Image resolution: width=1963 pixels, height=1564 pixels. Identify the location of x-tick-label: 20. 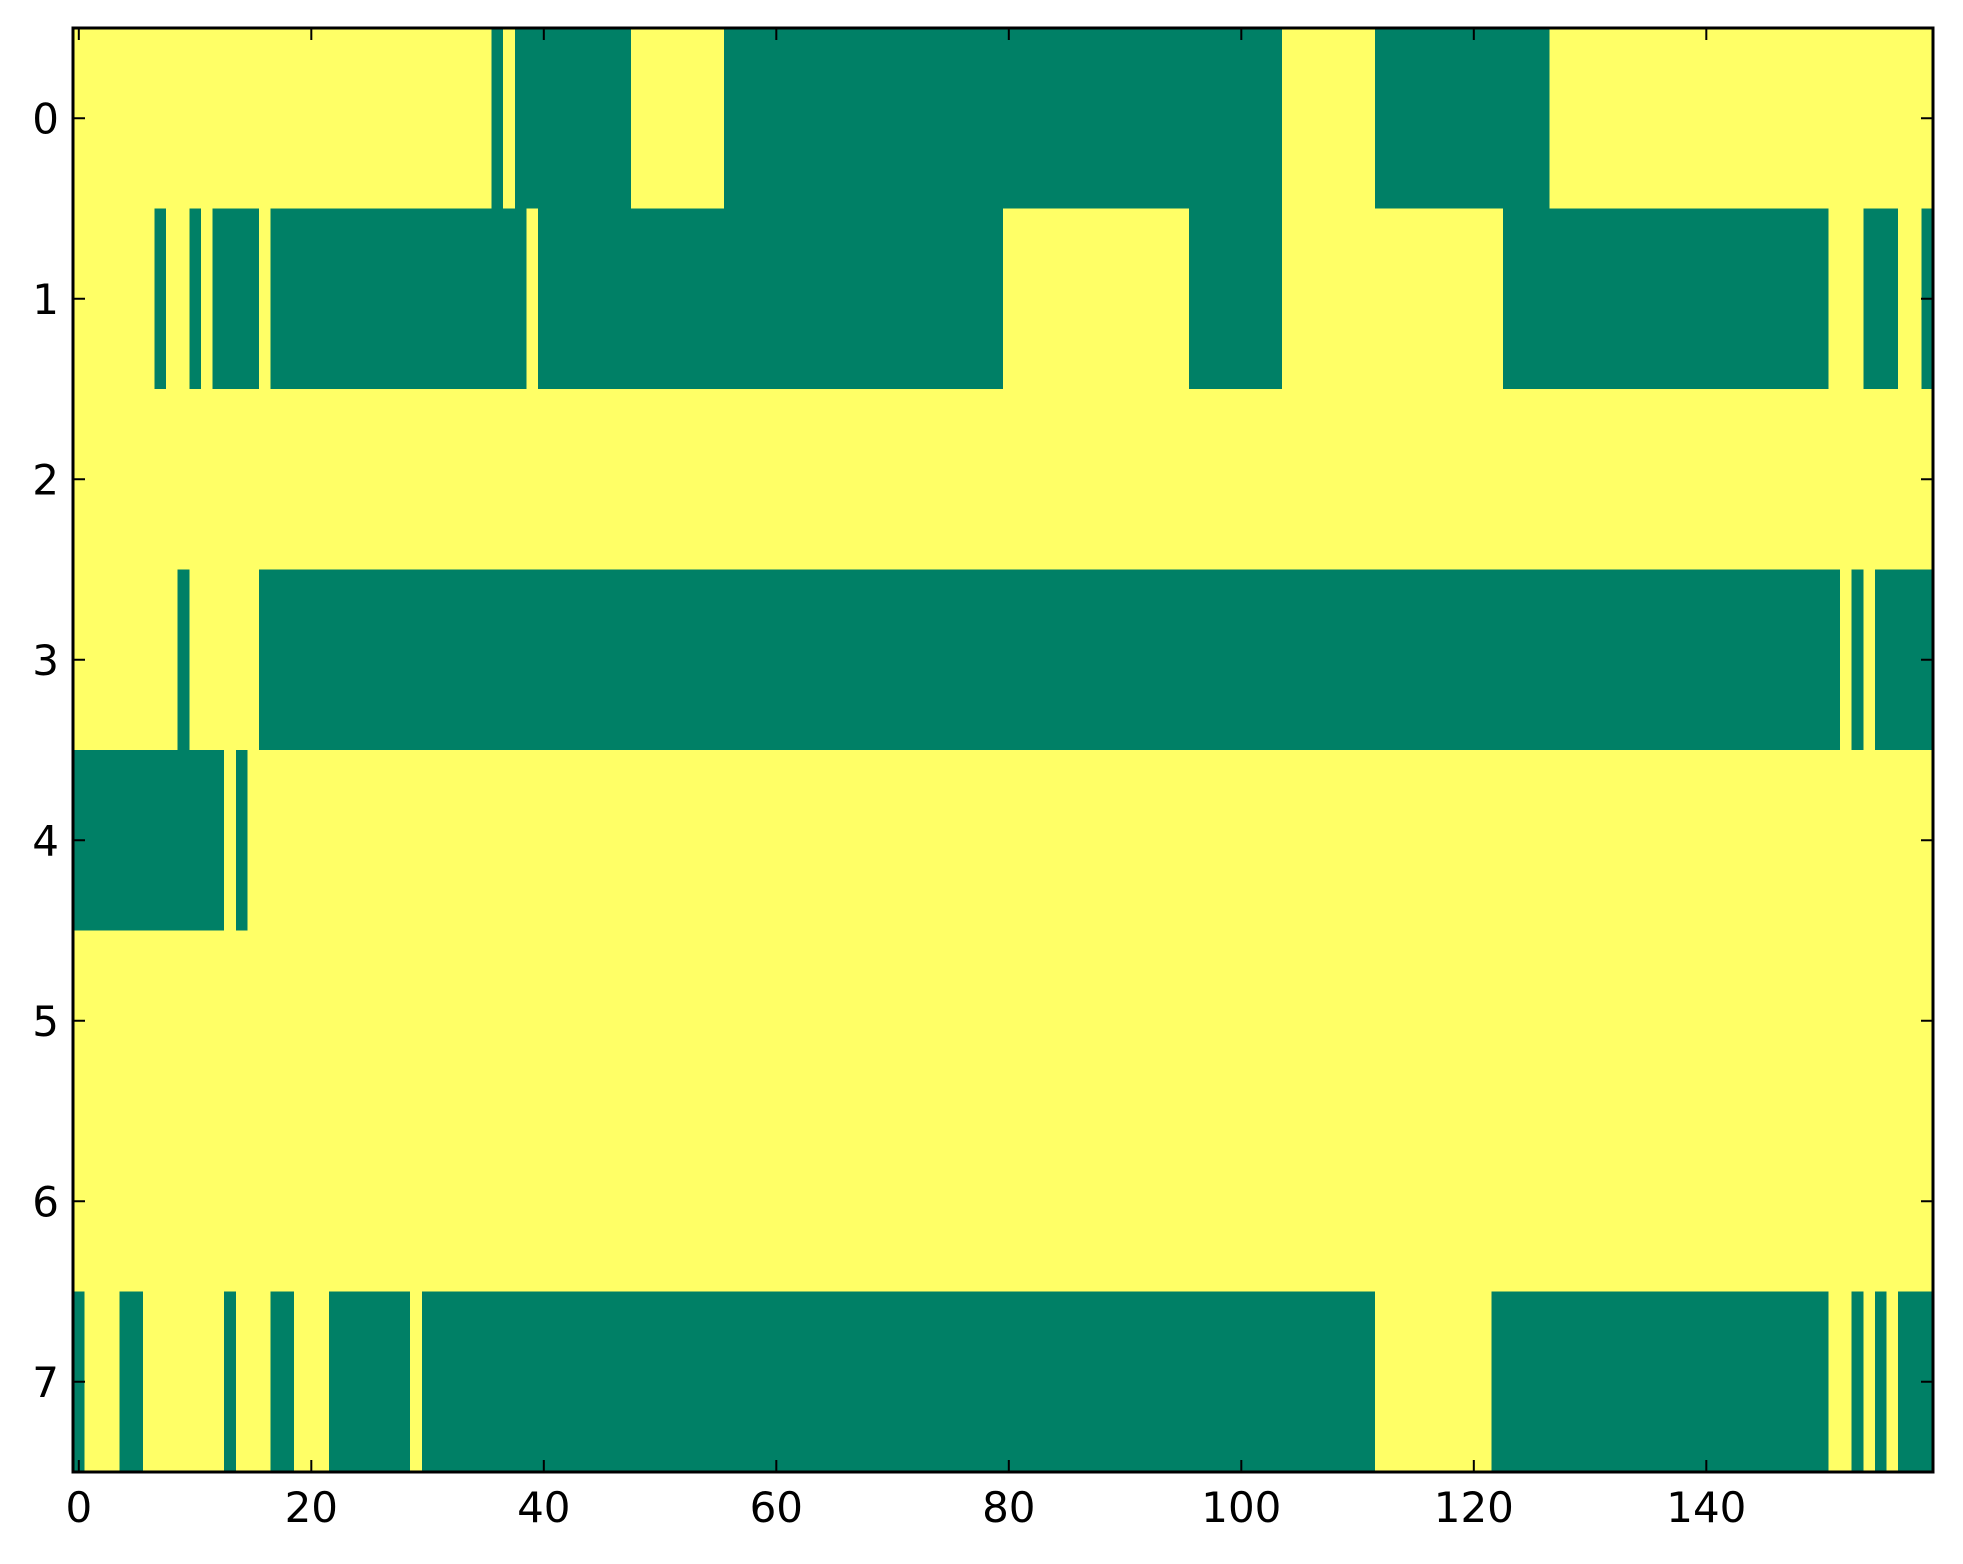
(311, 1507).